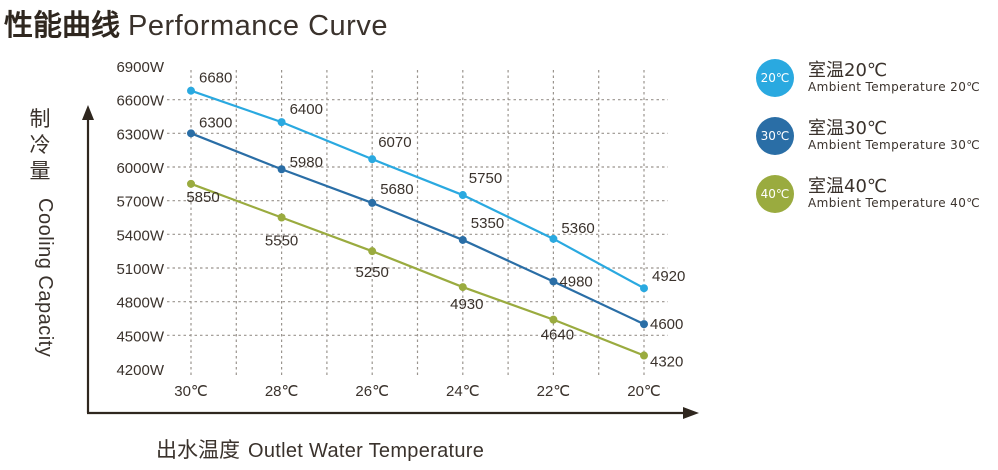  Describe the element at coordinates (575, 281) in the screenshot. I see `data-label: 4980` at that location.